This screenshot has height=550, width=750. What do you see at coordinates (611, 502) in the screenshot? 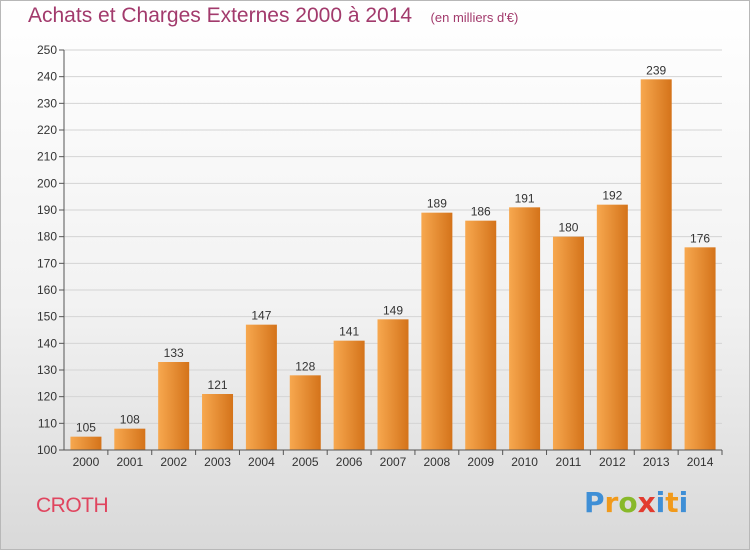
I see `logo-letter: r` at bounding box center [611, 502].